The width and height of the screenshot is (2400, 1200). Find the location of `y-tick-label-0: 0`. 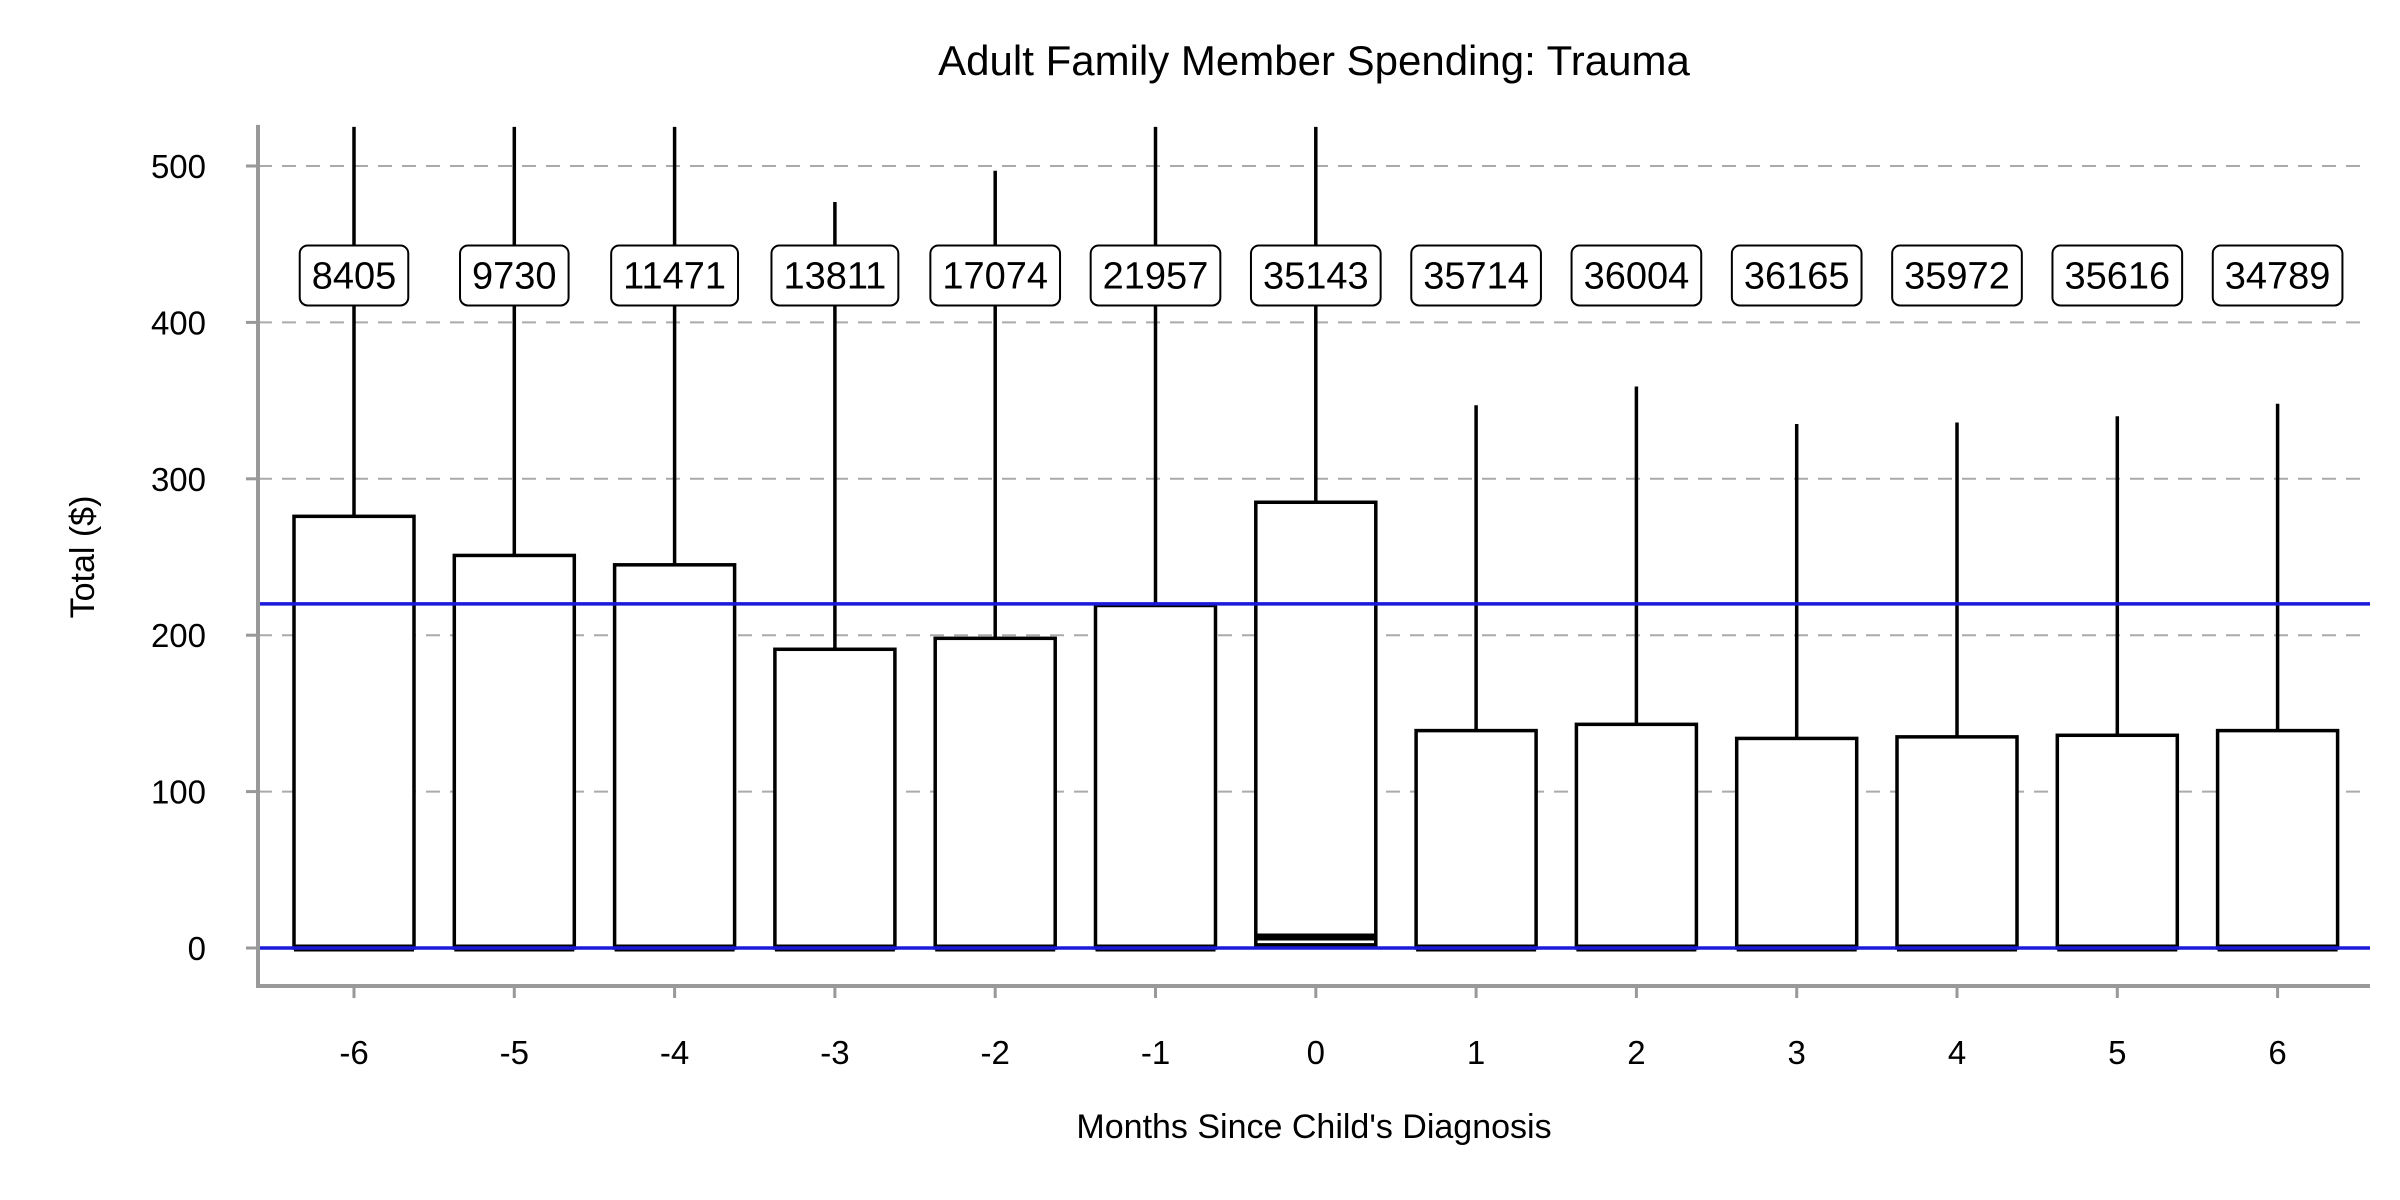

y-tick-label-0: 0 is located at coordinates (197, 948).